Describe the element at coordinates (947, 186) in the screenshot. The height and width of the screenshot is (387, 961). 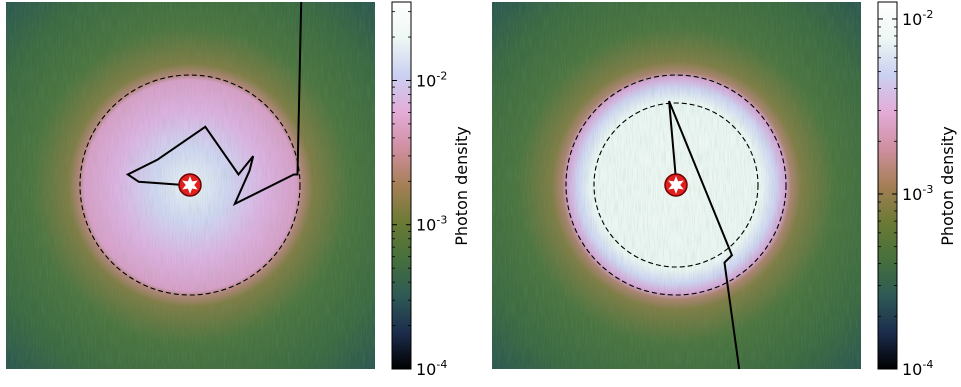
I see `colorbar-label-2: Photon density` at that location.